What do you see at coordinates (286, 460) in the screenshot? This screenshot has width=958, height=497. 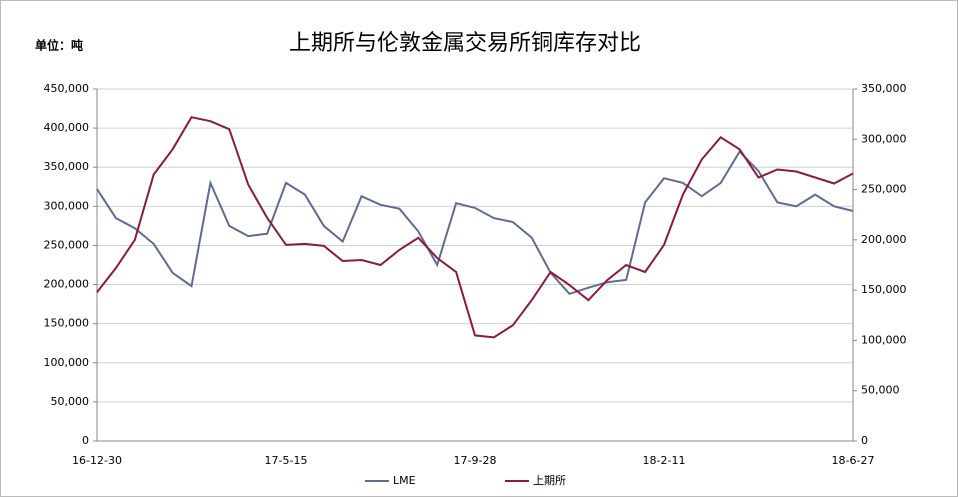 I see `x-tick-label: 17-5-15` at bounding box center [286, 460].